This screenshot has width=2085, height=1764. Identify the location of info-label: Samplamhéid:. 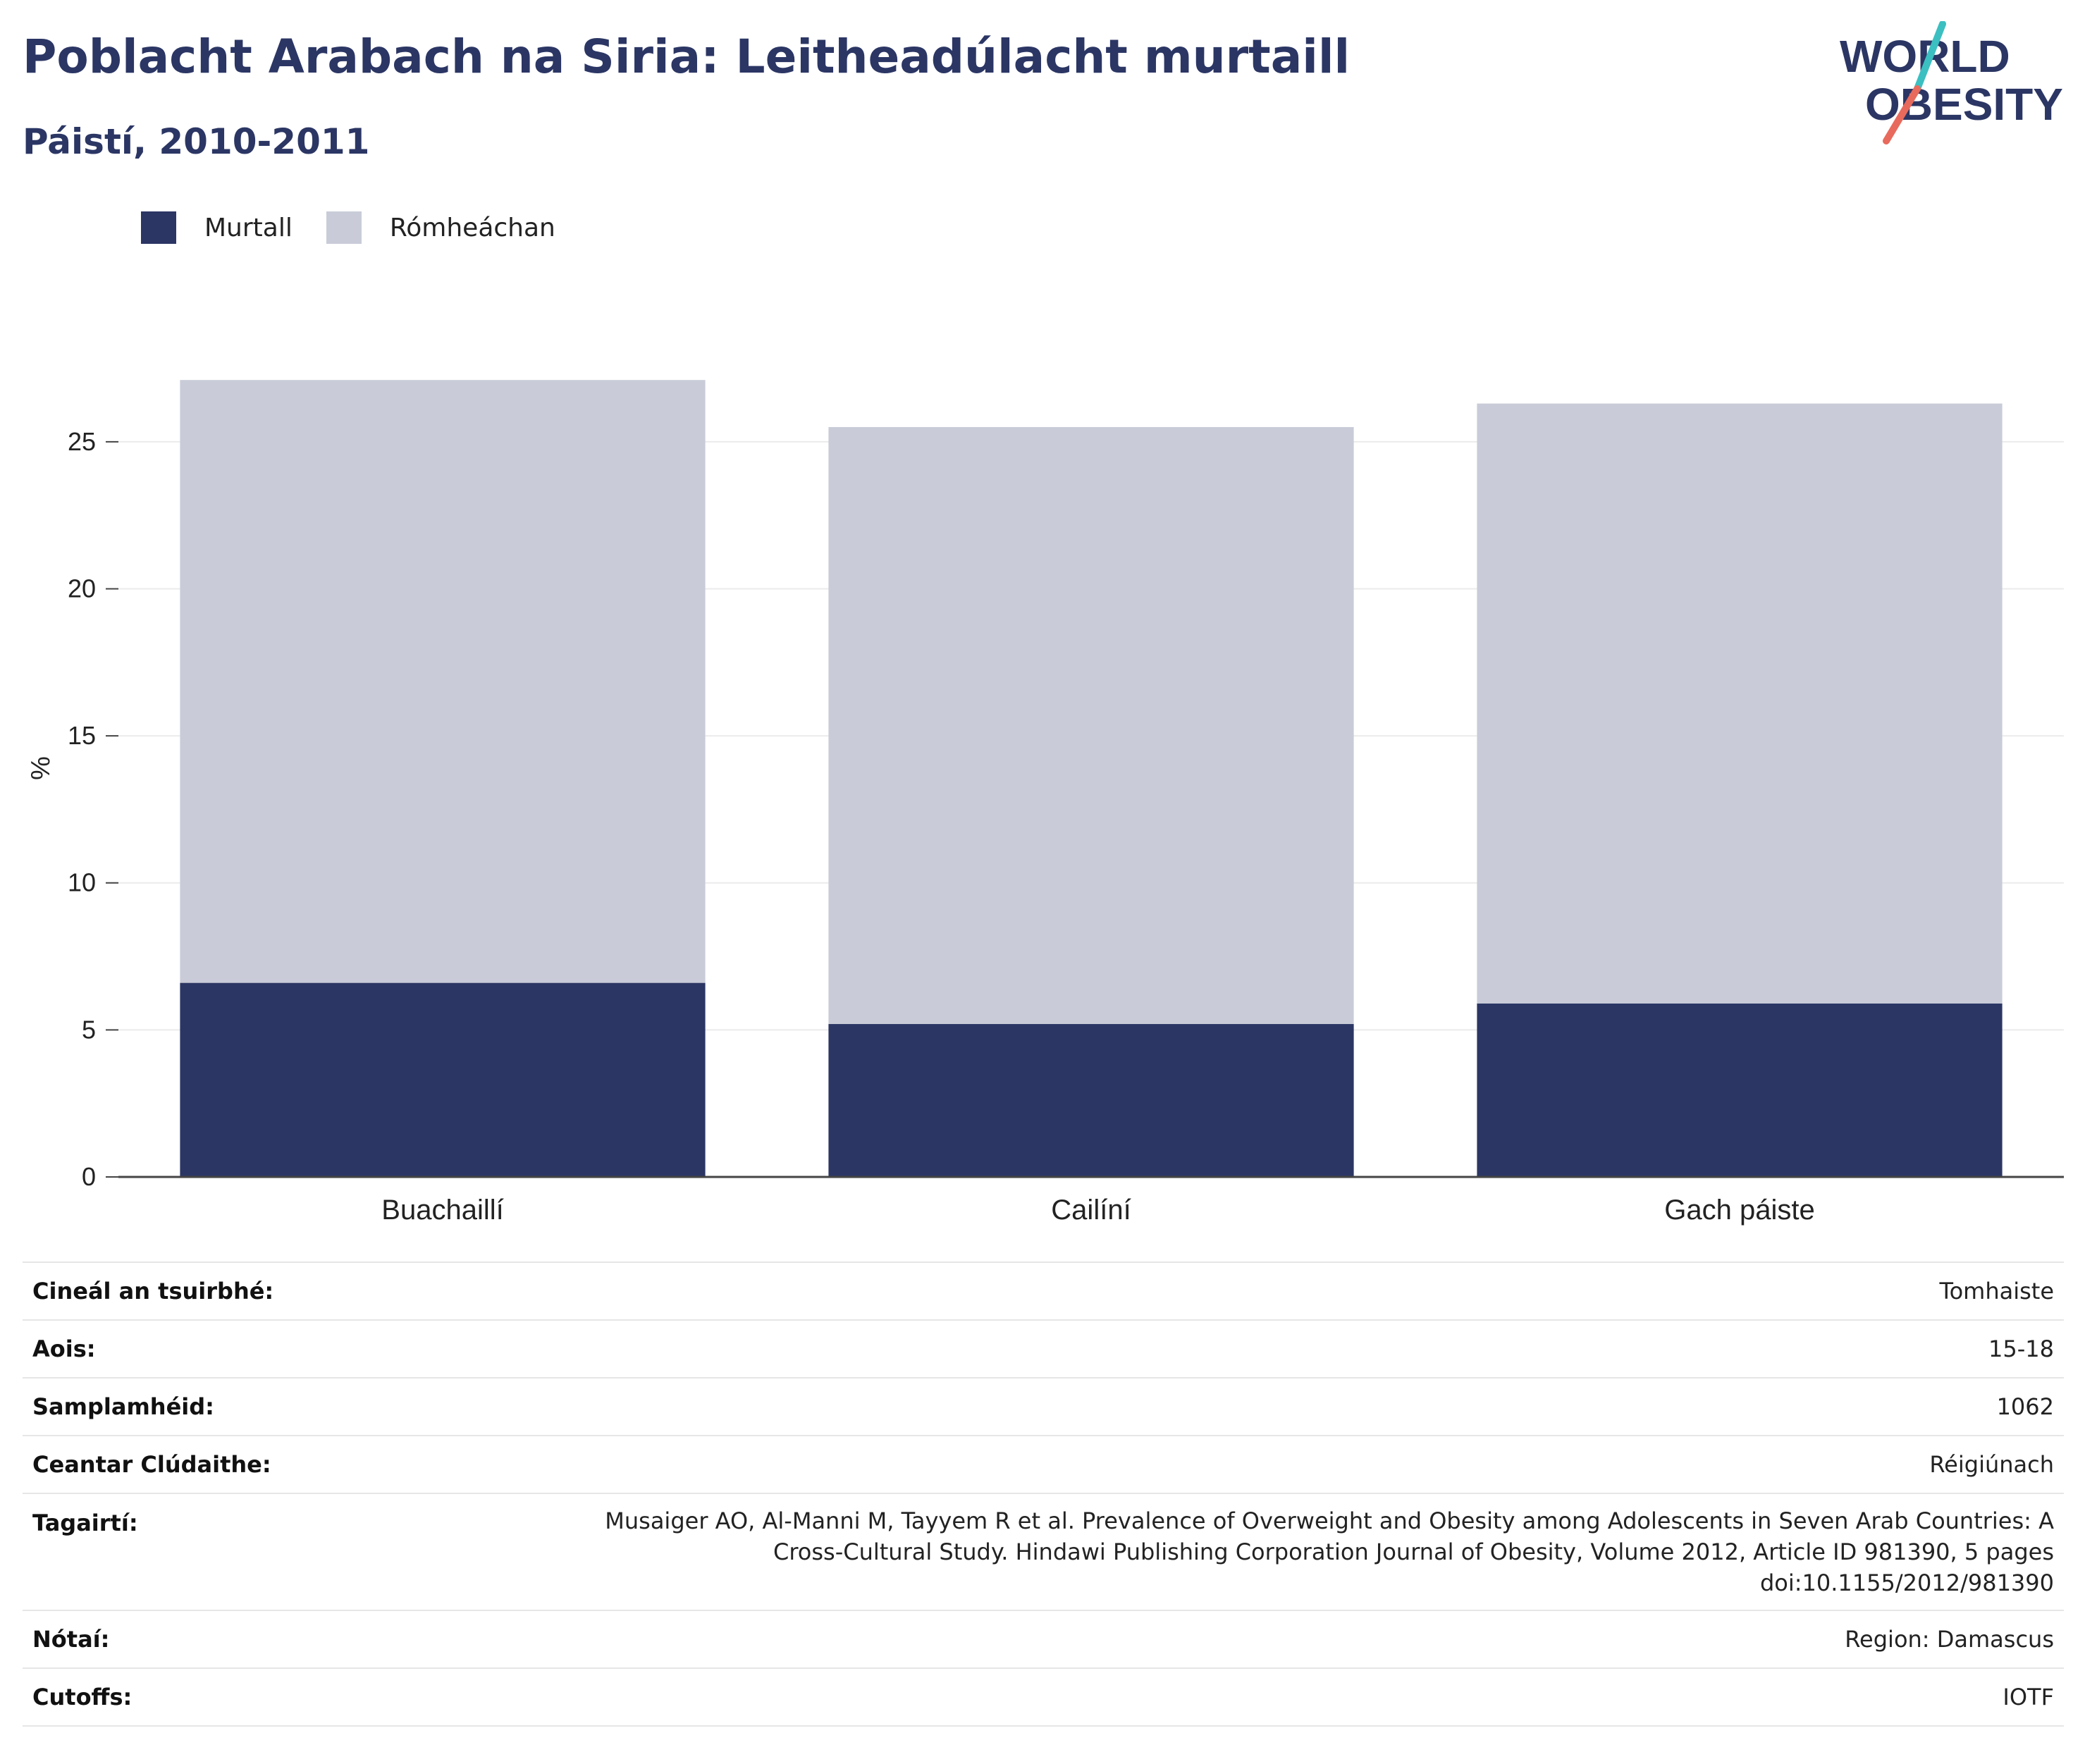
(244, 1406).